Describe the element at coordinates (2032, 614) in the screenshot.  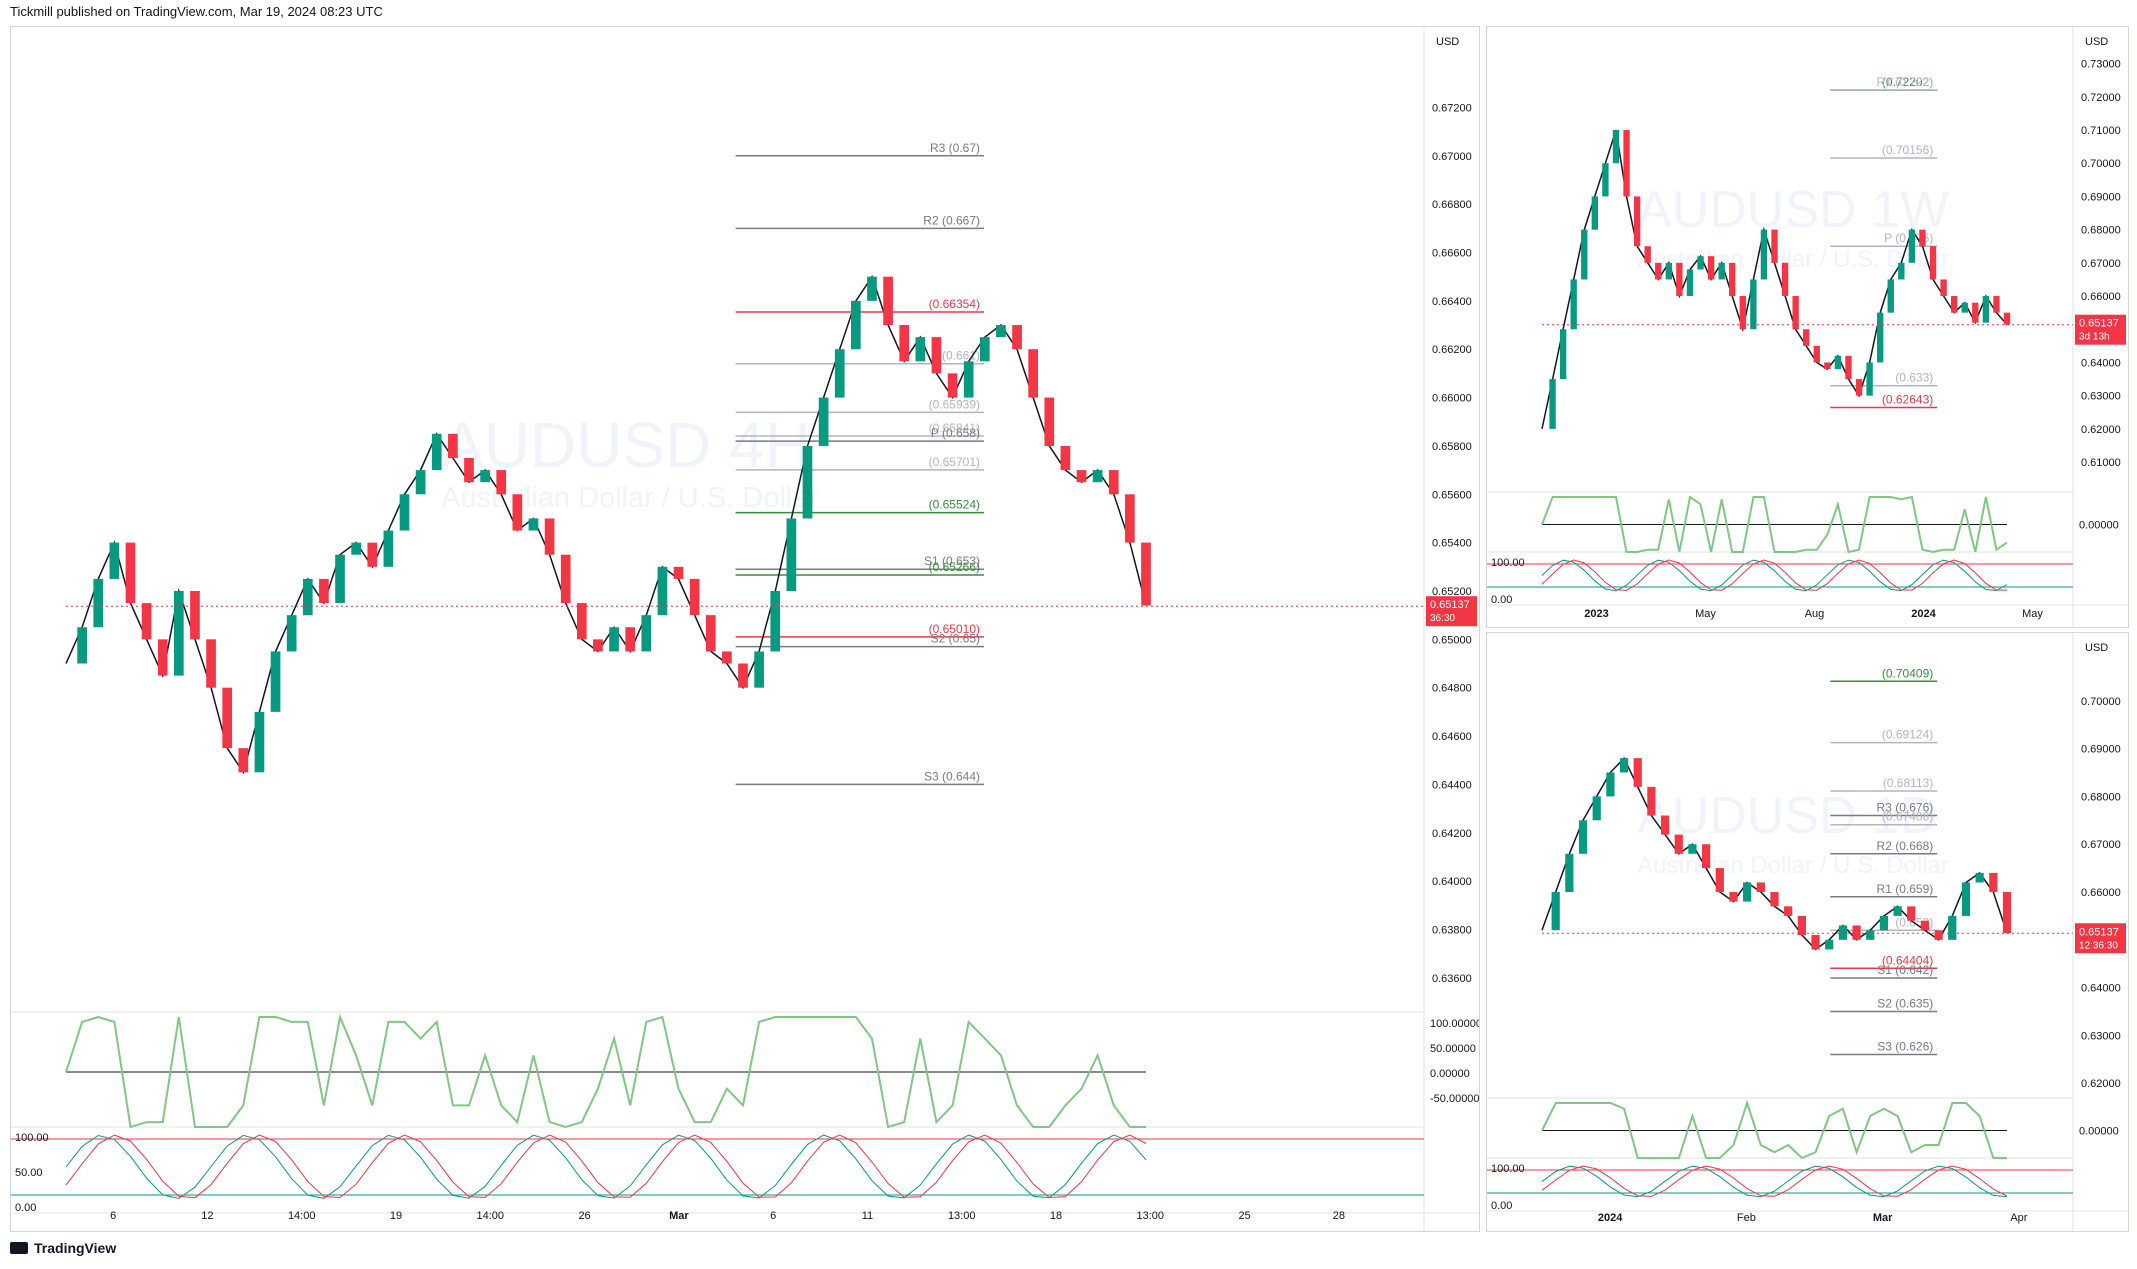
I see `time-tick-label: May` at that location.